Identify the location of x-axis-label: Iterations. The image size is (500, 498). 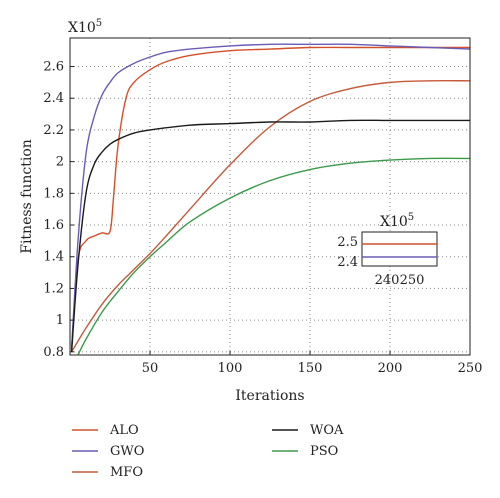
(269, 396).